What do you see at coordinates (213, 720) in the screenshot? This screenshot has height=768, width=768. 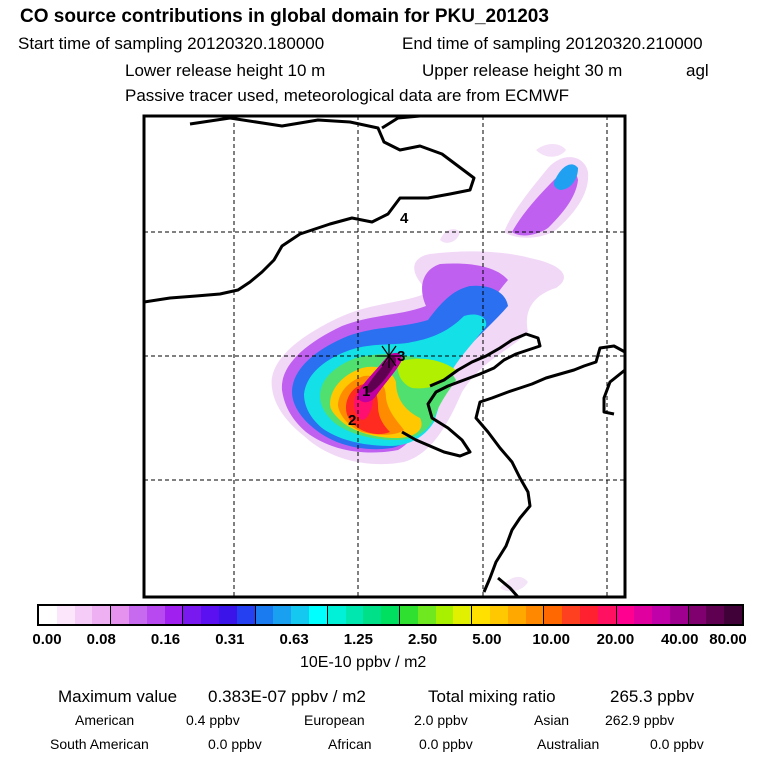 I see `region-value: 0.4 ppbv` at bounding box center [213, 720].